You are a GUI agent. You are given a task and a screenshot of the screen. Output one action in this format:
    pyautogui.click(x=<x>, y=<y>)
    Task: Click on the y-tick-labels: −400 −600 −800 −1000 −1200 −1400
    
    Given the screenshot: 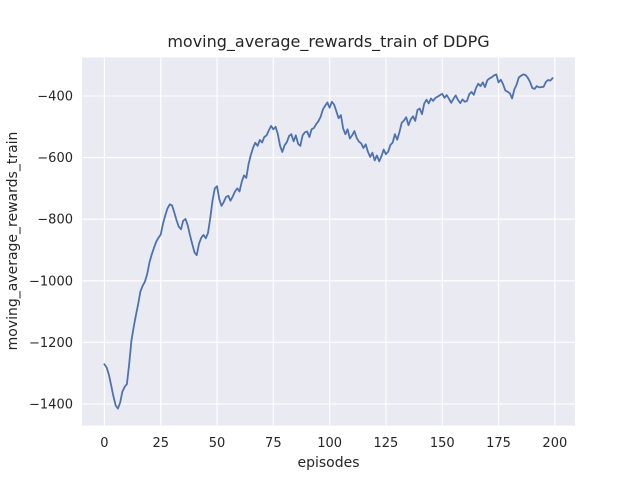 What is the action you would take?
    pyautogui.click(x=51, y=250)
    